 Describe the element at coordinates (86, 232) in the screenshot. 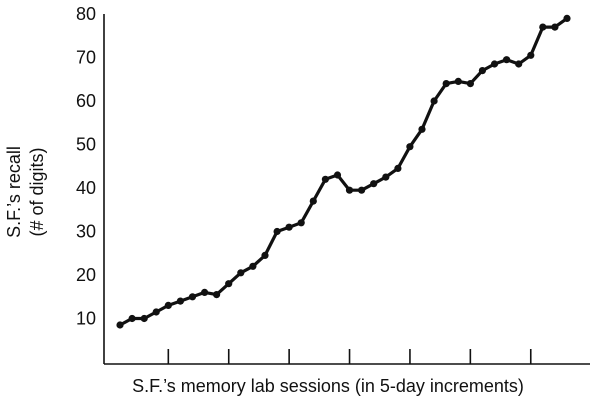

I see `y-tick-label: 30` at that location.